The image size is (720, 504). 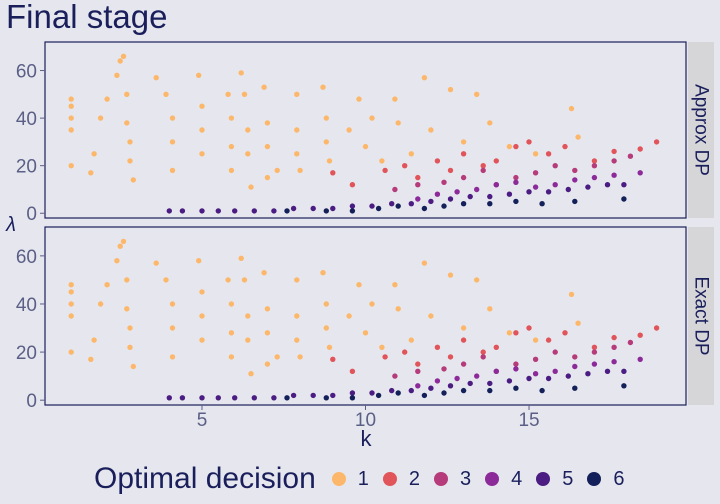 What do you see at coordinates (10, 225) in the screenshot?
I see `y-axis-label: λ` at bounding box center [10, 225].